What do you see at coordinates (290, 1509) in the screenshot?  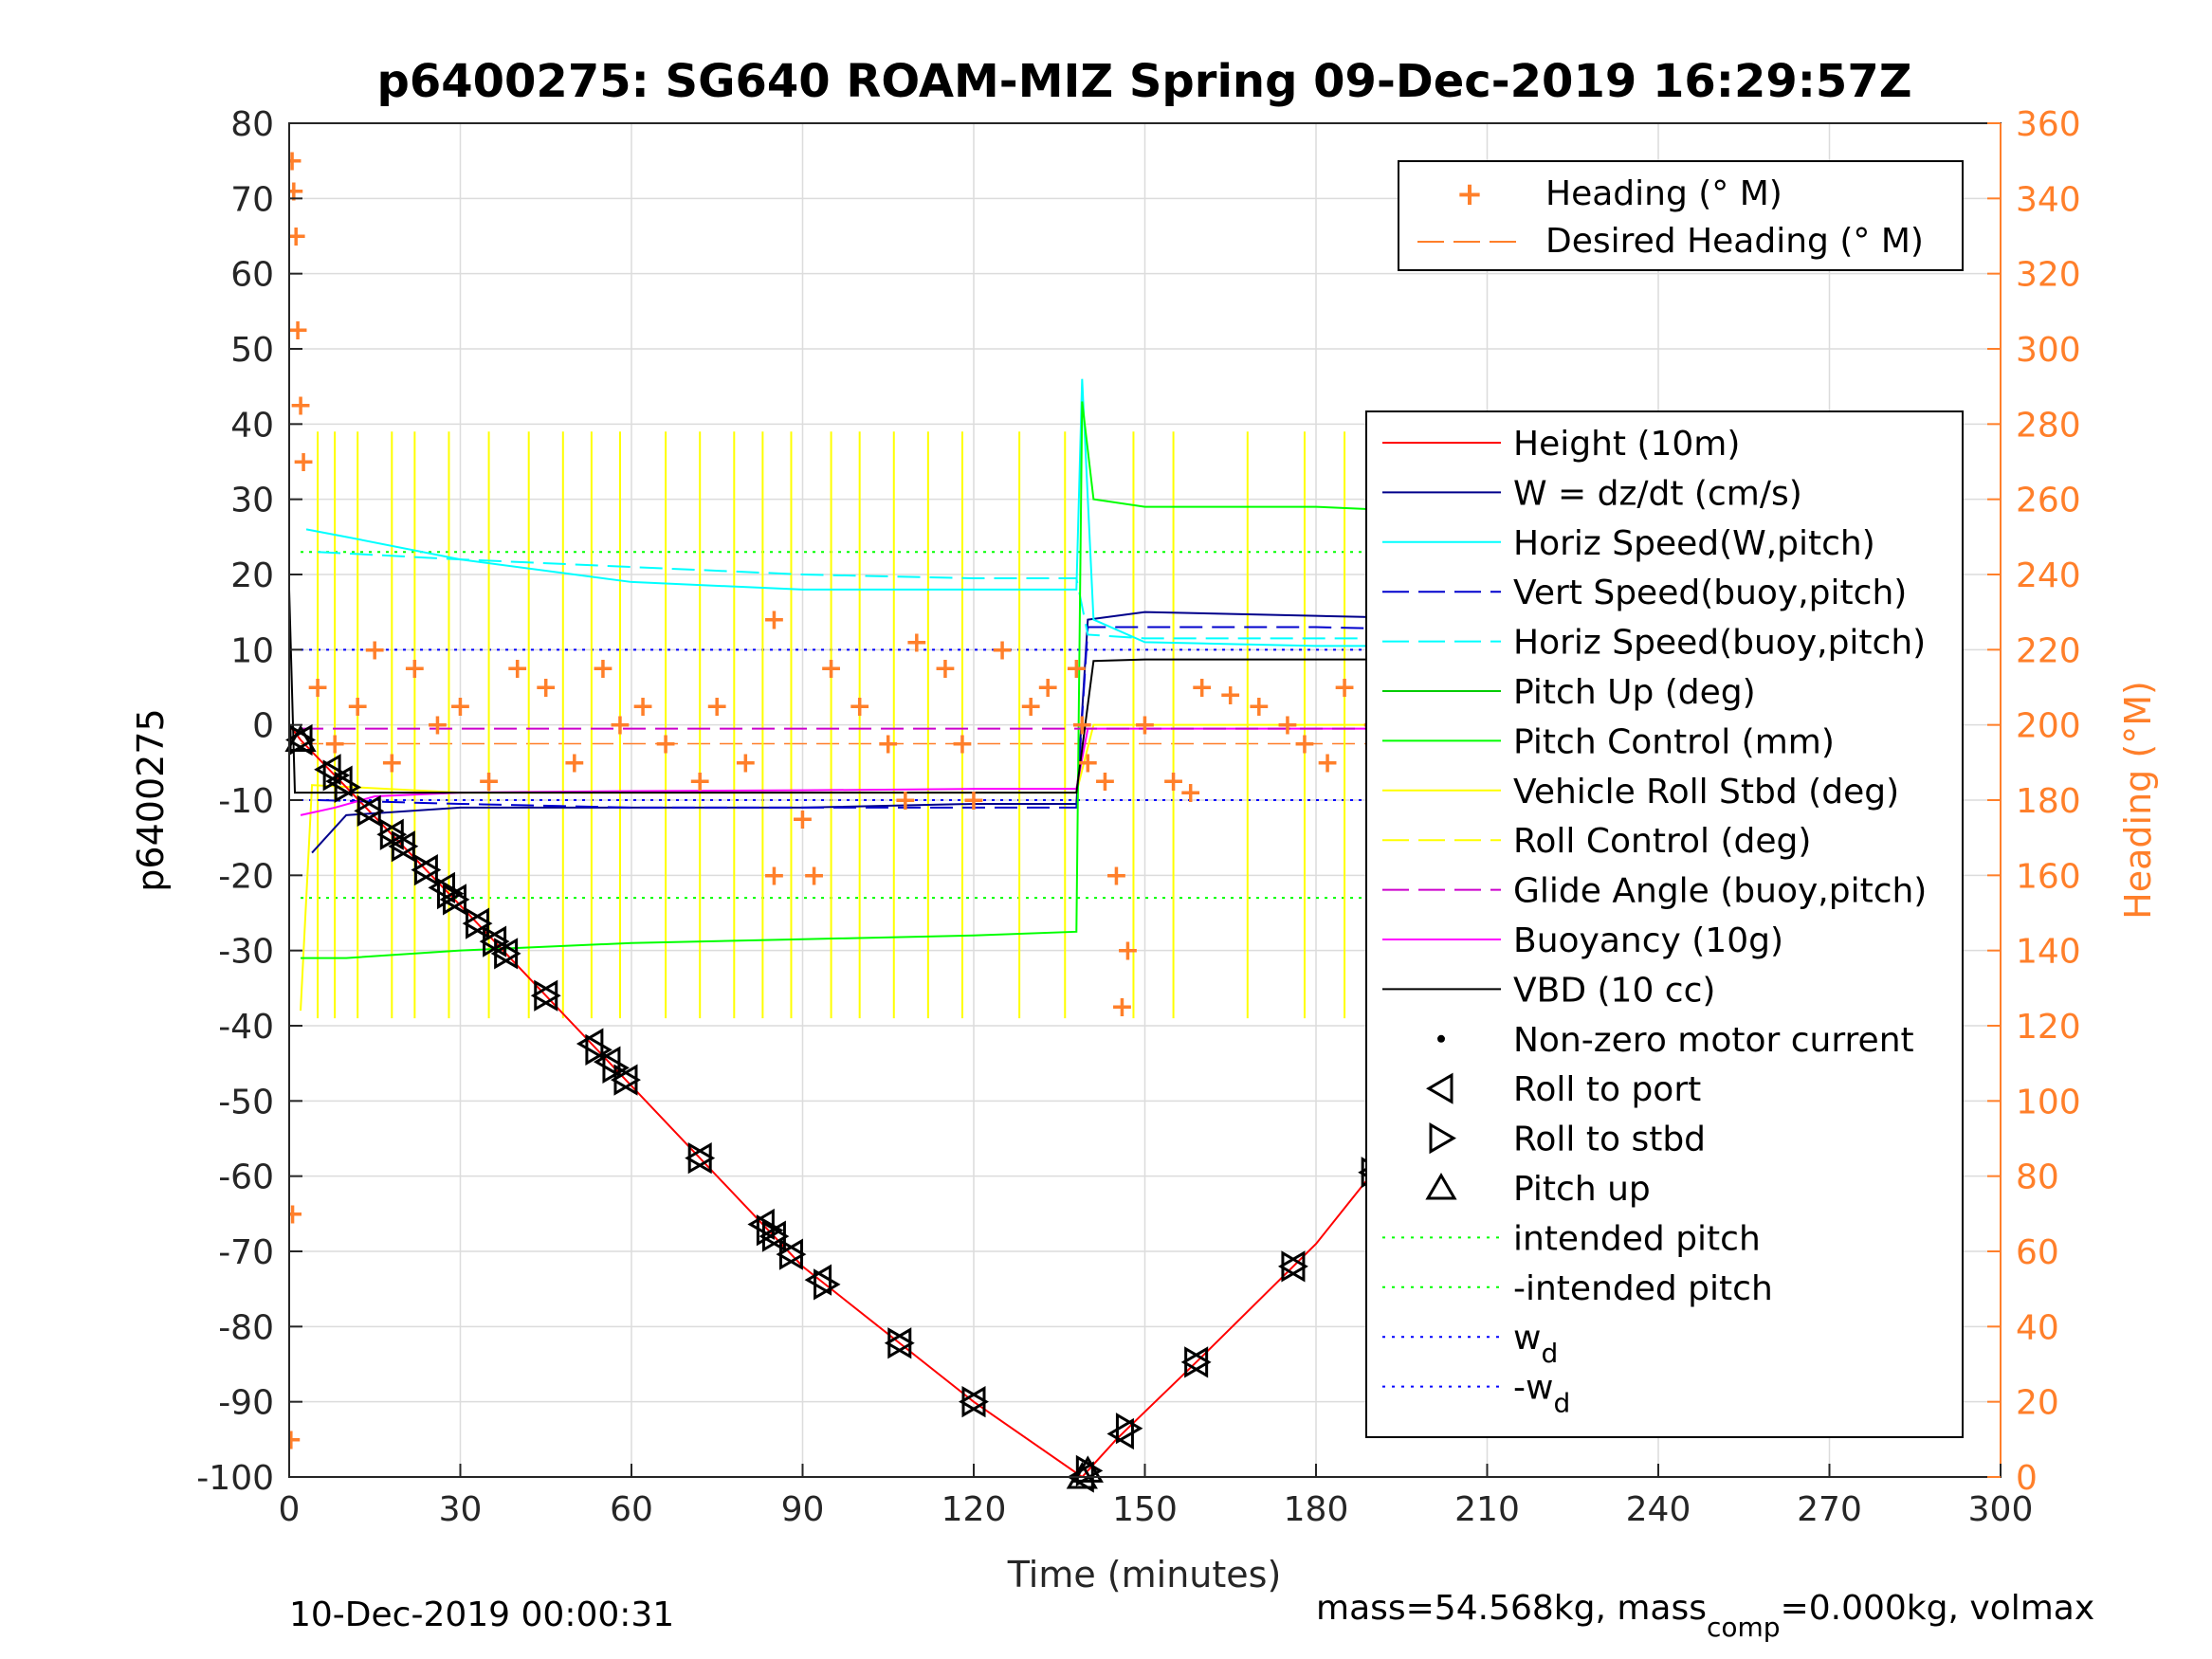 I see `x-tick-label: 0` at bounding box center [290, 1509].